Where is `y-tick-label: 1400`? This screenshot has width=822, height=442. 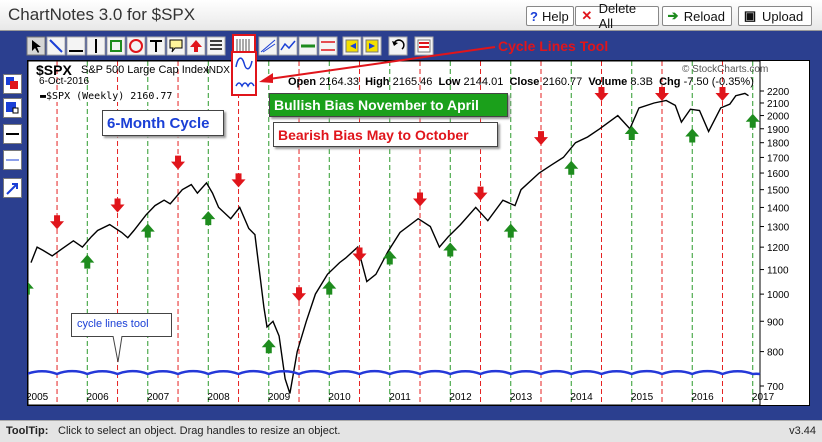 y-tick-label: 1400 is located at coordinates (778, 208).